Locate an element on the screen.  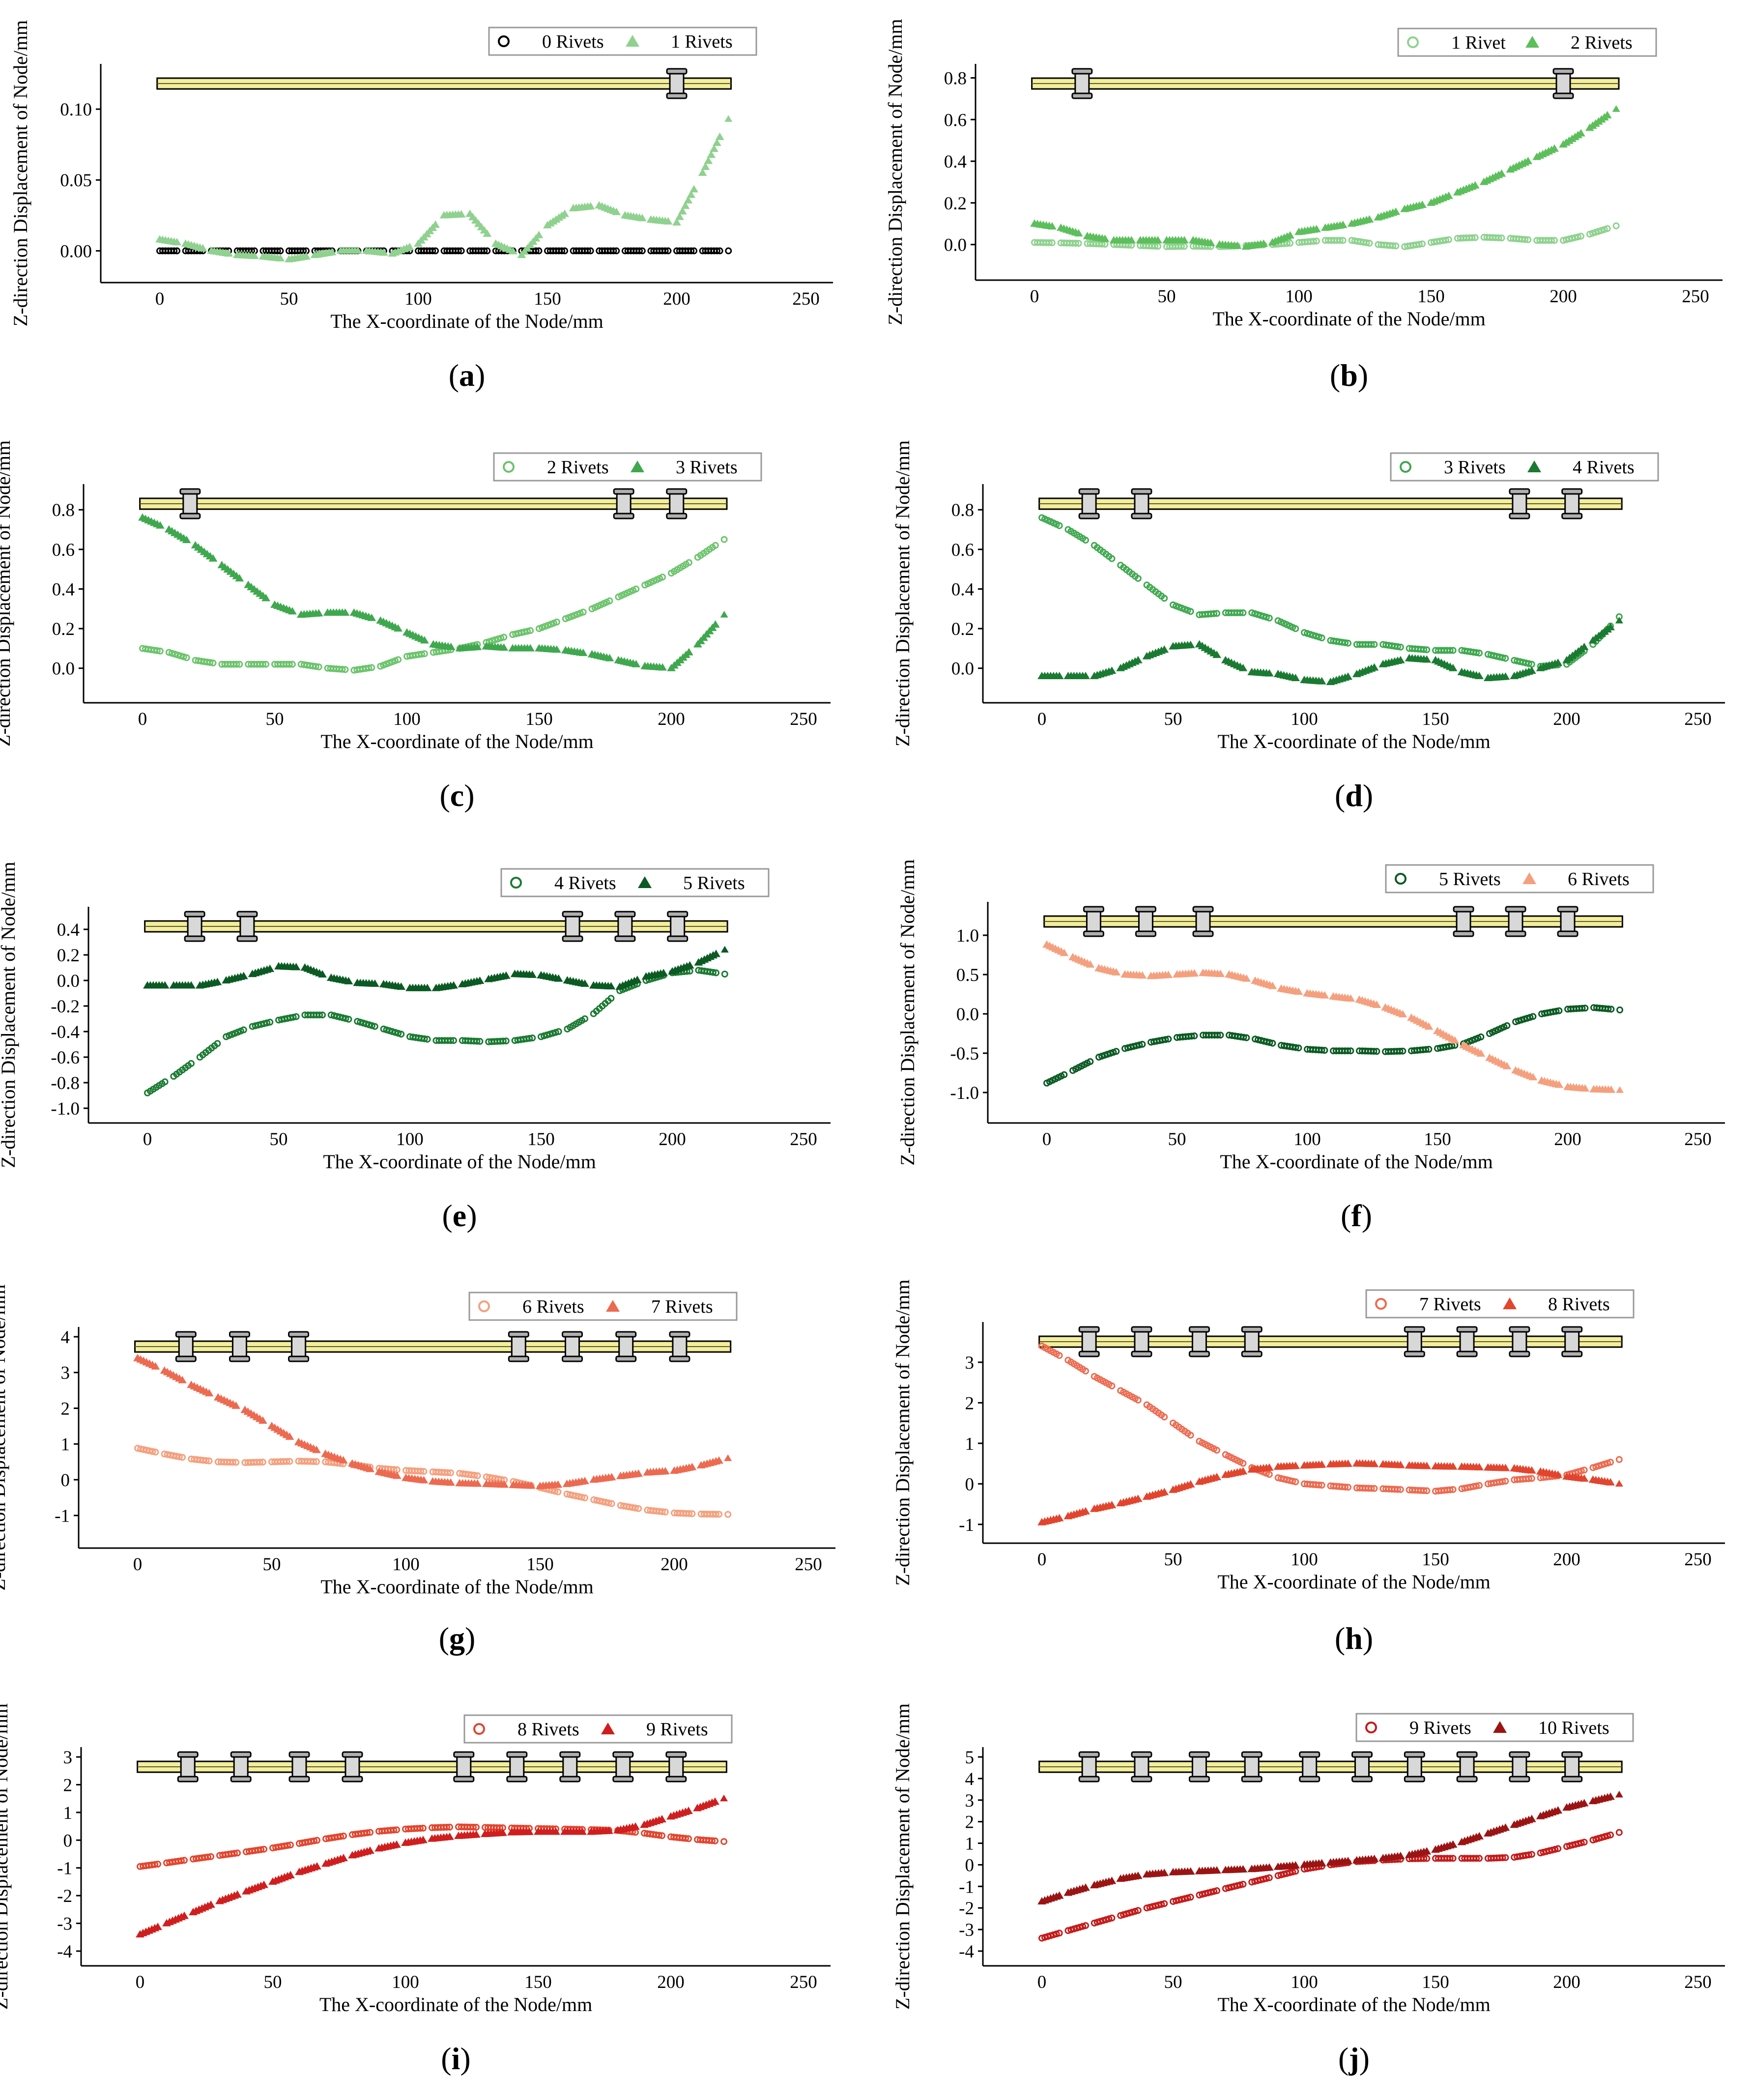
legend-box is located at coordinates (598, 1729).